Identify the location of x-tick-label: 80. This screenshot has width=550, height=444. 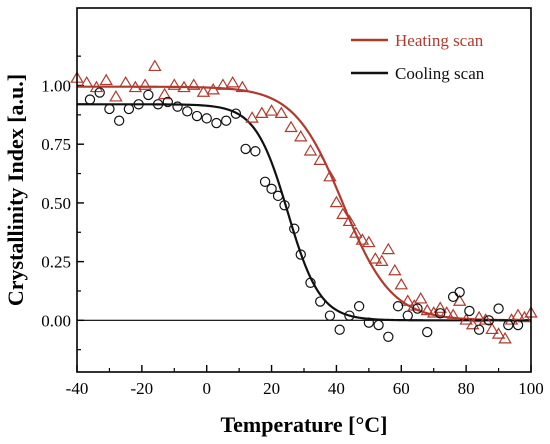
(466, 388).